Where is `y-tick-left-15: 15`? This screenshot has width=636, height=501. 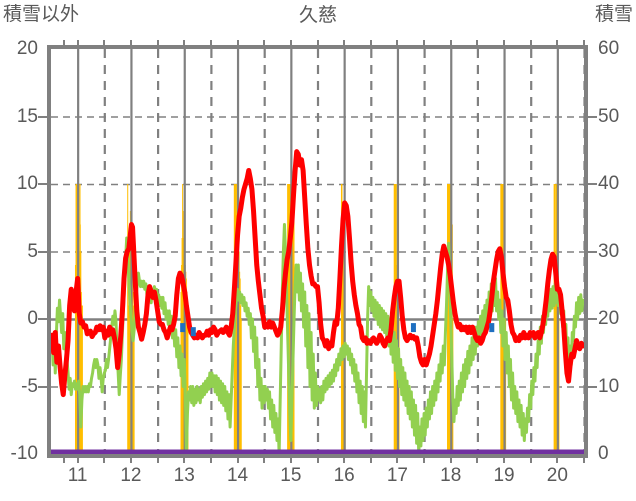
y-tick-left-15: 15 is located at coordinates (27, 116).